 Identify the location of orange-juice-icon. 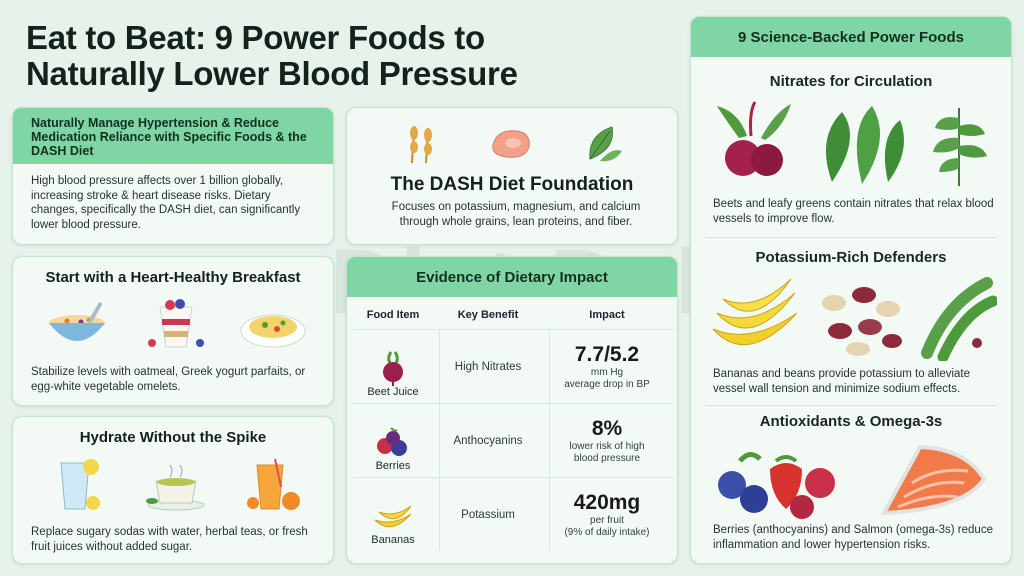
(273, 484).